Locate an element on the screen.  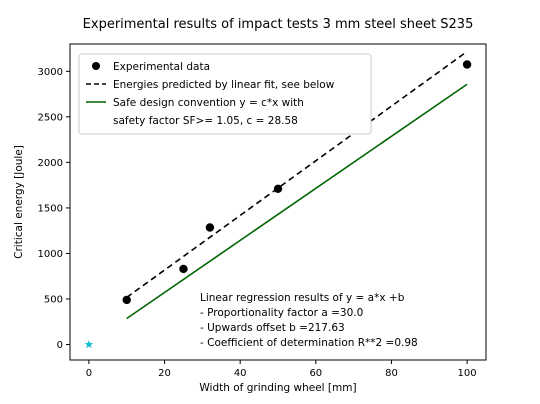
x-tick-label: 80 is located at coordinates (391, 373).